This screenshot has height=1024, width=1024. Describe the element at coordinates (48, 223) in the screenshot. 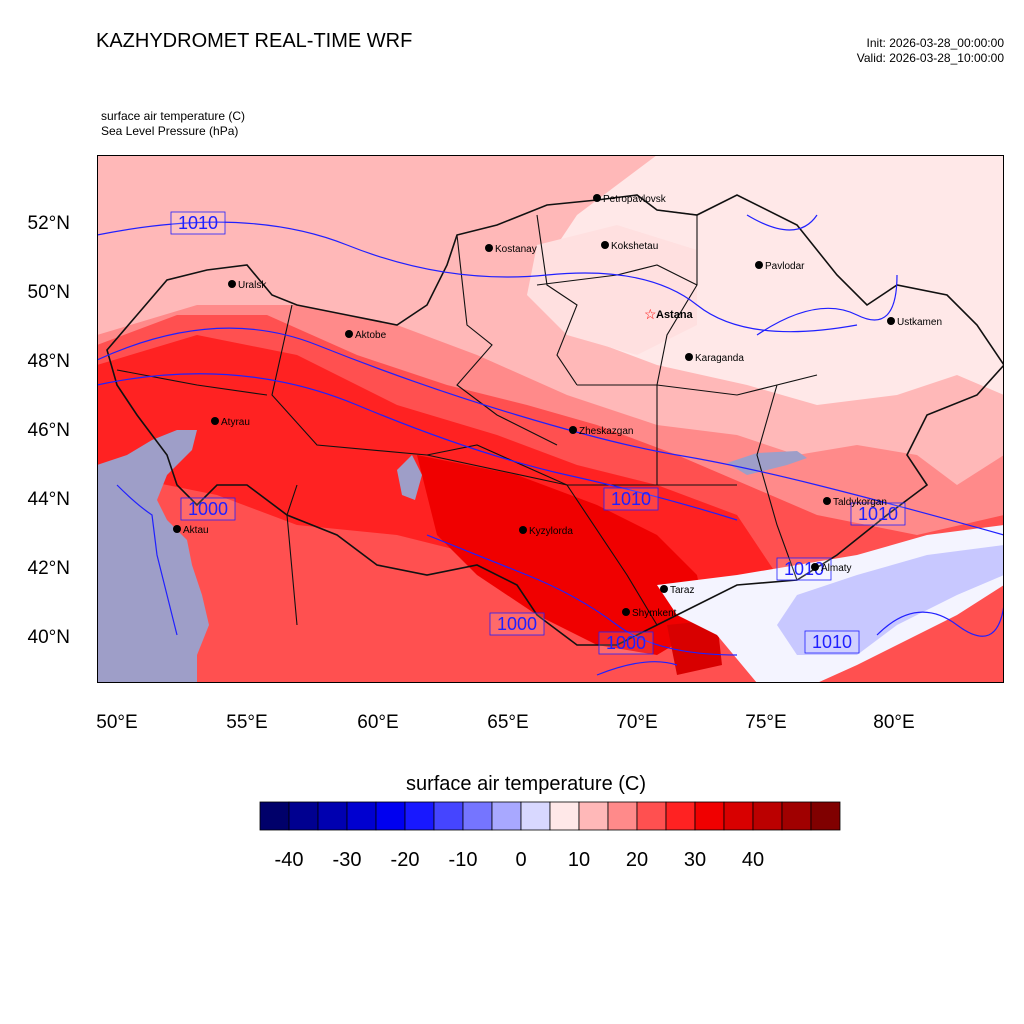

I see `lat-label-52: 52°N` at that location.